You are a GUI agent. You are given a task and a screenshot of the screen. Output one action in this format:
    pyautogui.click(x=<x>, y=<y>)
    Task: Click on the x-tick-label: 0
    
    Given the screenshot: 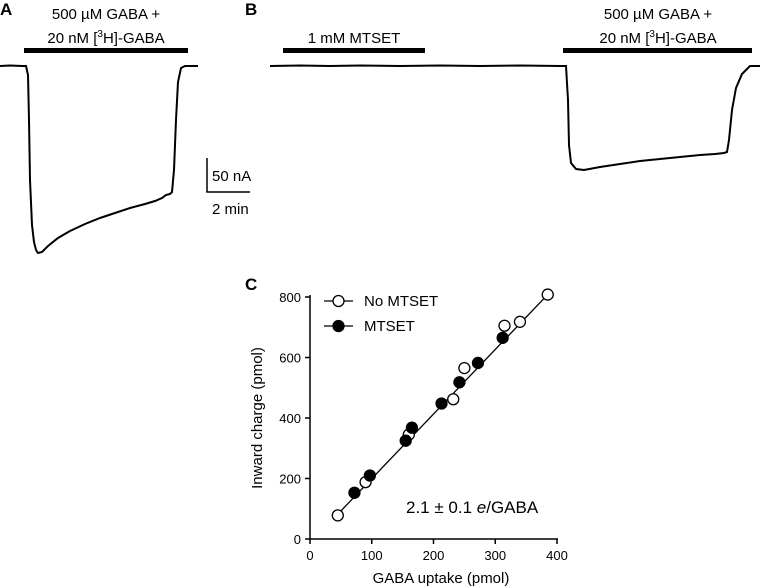 What is the action you would take?
    pyautogui.click(x=309, y=555)
    